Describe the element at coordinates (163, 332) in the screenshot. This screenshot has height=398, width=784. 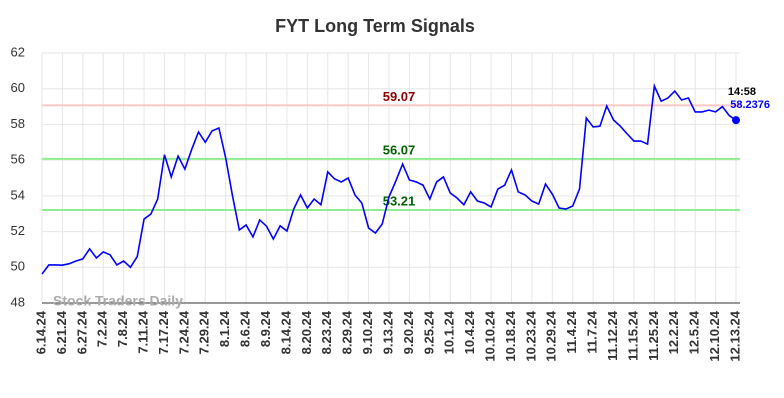
I see `x-tick-label: 7.17.24` at that location.